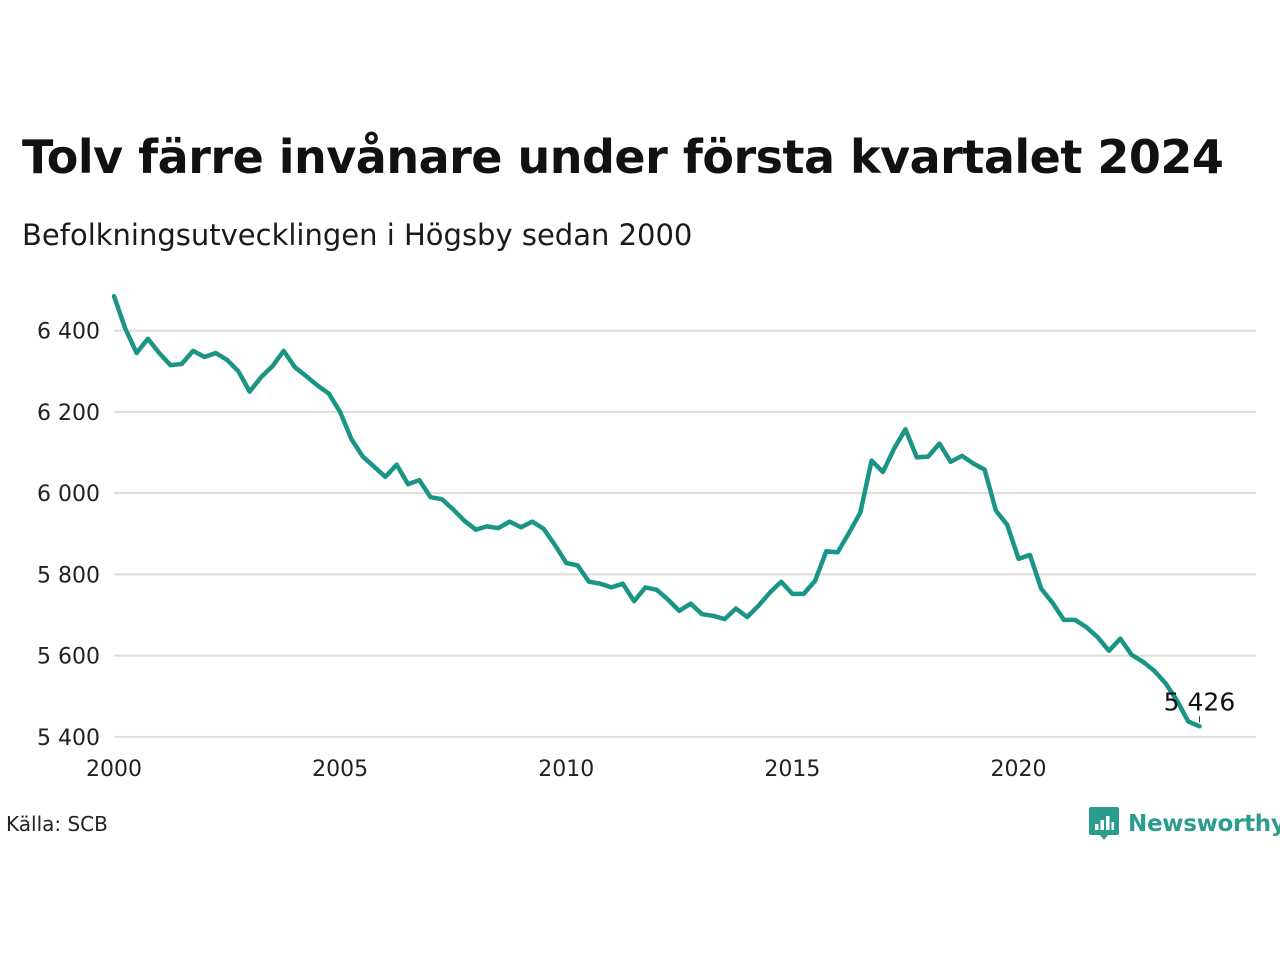  I want to click on x-axis: 2000 2005 2010 2015 2020, so click(566, 769).